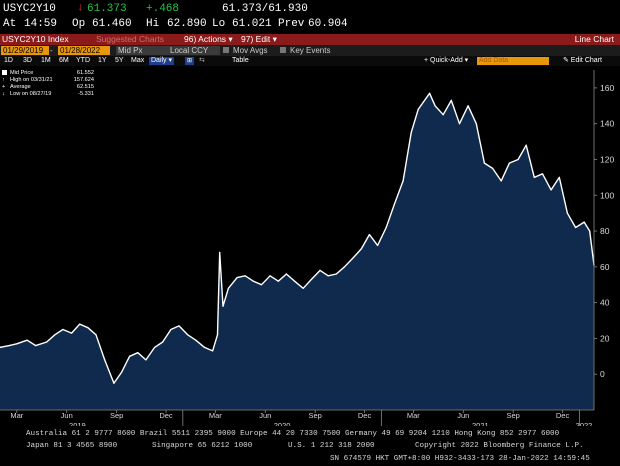 The image size is (620, 466). Describe the element at coordinates (252, 24) in the screenshot. I see `low-value: 61.021` at that location.